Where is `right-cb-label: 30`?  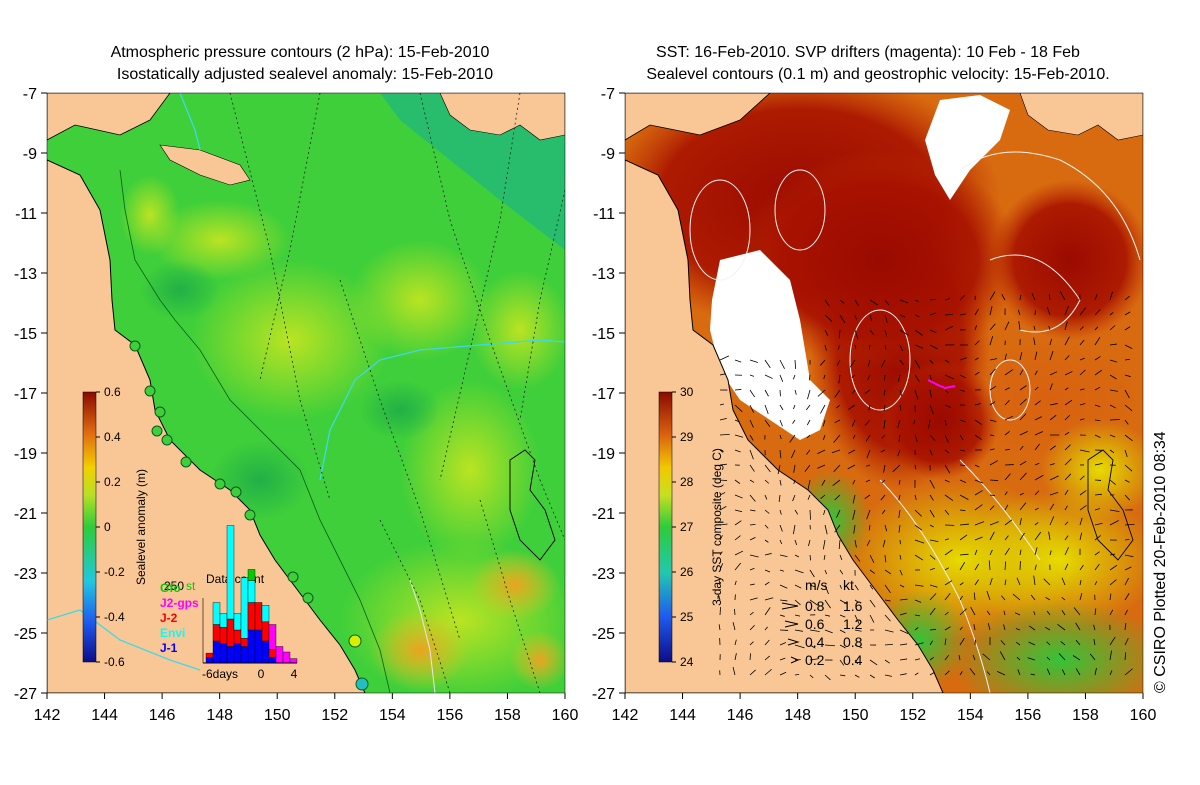 right-cb-label: 30 is located at coordinates (687, 392).